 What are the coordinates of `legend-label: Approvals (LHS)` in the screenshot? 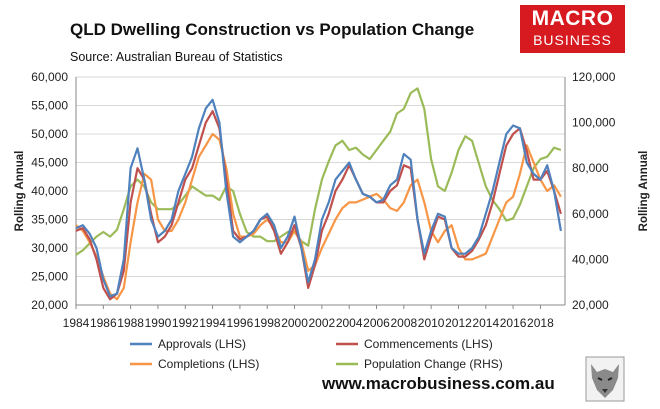 It's located at (202, 344).